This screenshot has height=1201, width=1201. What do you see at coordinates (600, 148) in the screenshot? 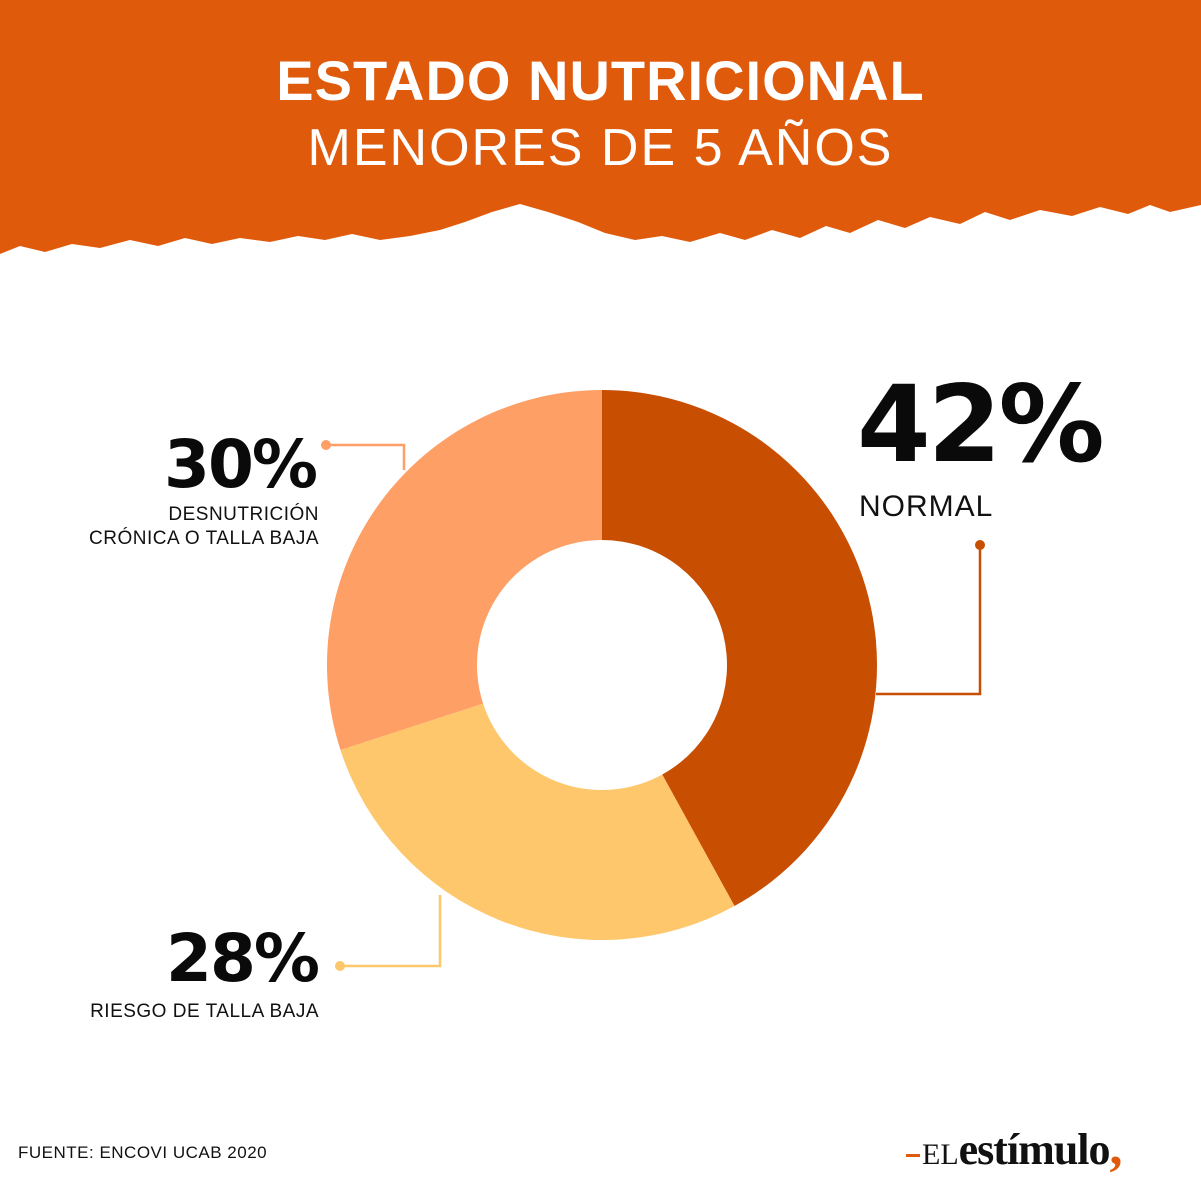
I see `chart-subtitle: MENORES DE 5 AÑOS` at bounding box center [600, 148].